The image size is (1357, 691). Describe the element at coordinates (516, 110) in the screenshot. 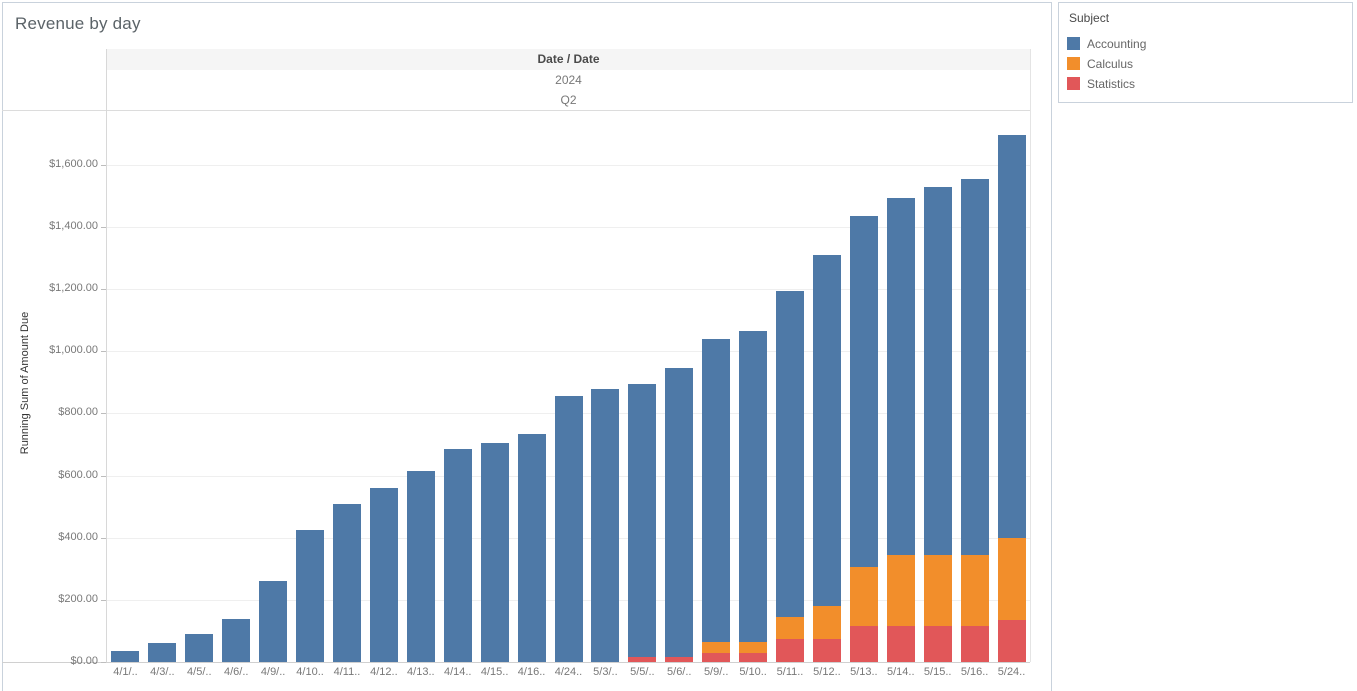

I see `header-divider` at that location.